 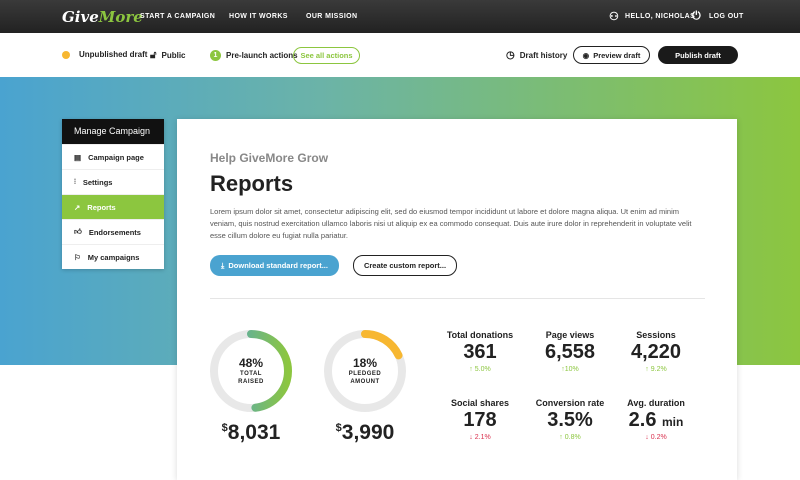 I want to click on sidebar-item-reports: ↗ Reports, so click(x=113, y=206).